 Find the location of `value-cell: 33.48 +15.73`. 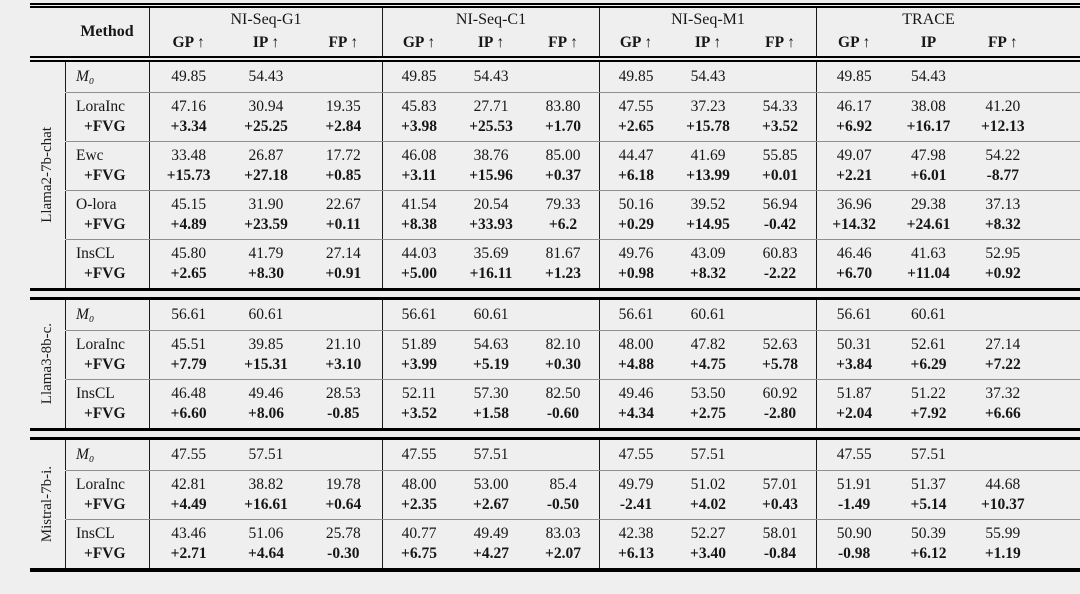

value-cell: 33.48 +15.73 is located at coordinates (188, 166).